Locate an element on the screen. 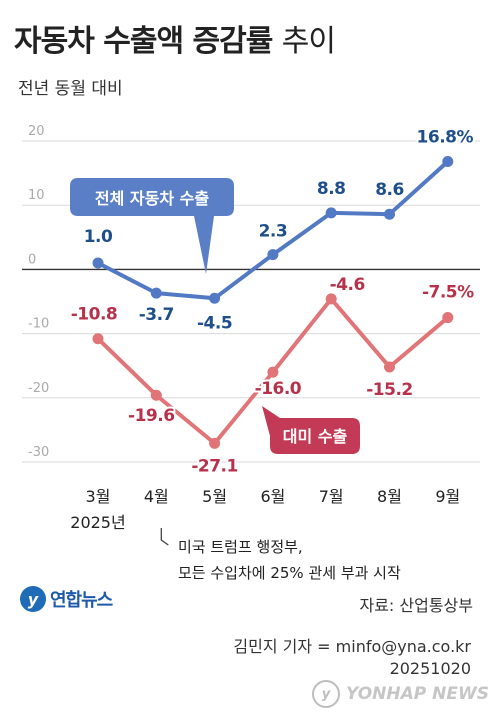 This screenshot has width=499, height=722. title-light: 추이 is located at coordinates (308, 41).